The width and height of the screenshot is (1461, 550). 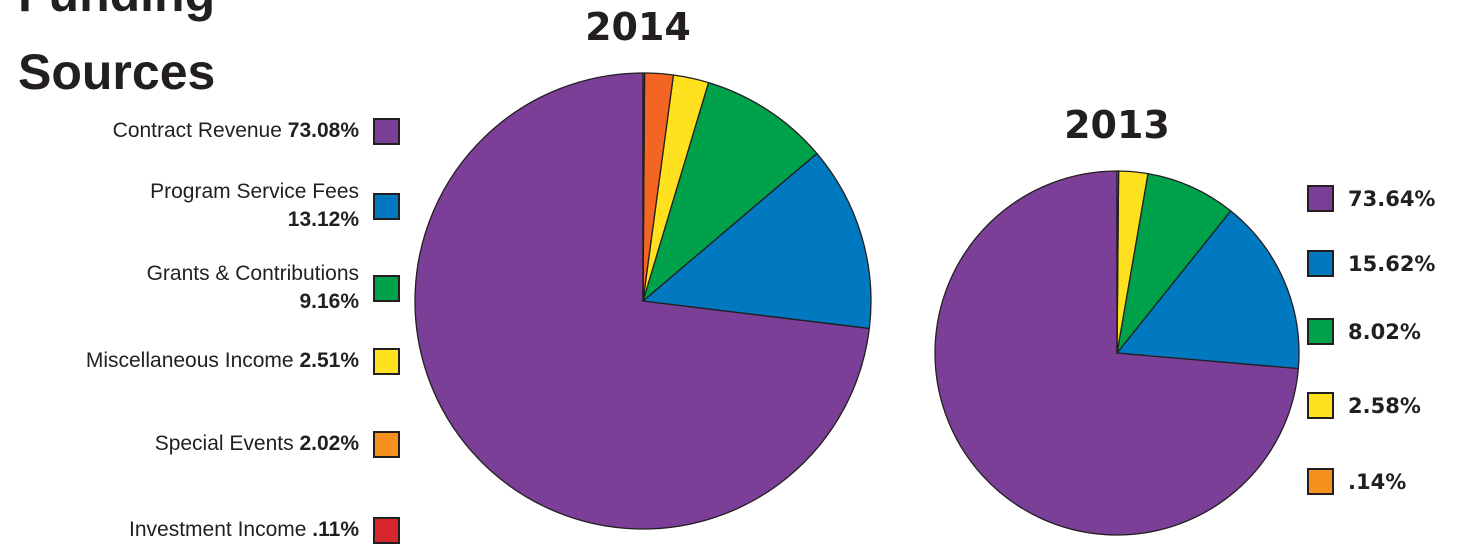 What do you see at coordinates (329, 443) in the screenshot?
I see `legend-value: 2.02%` at bounding box center [329, 443].